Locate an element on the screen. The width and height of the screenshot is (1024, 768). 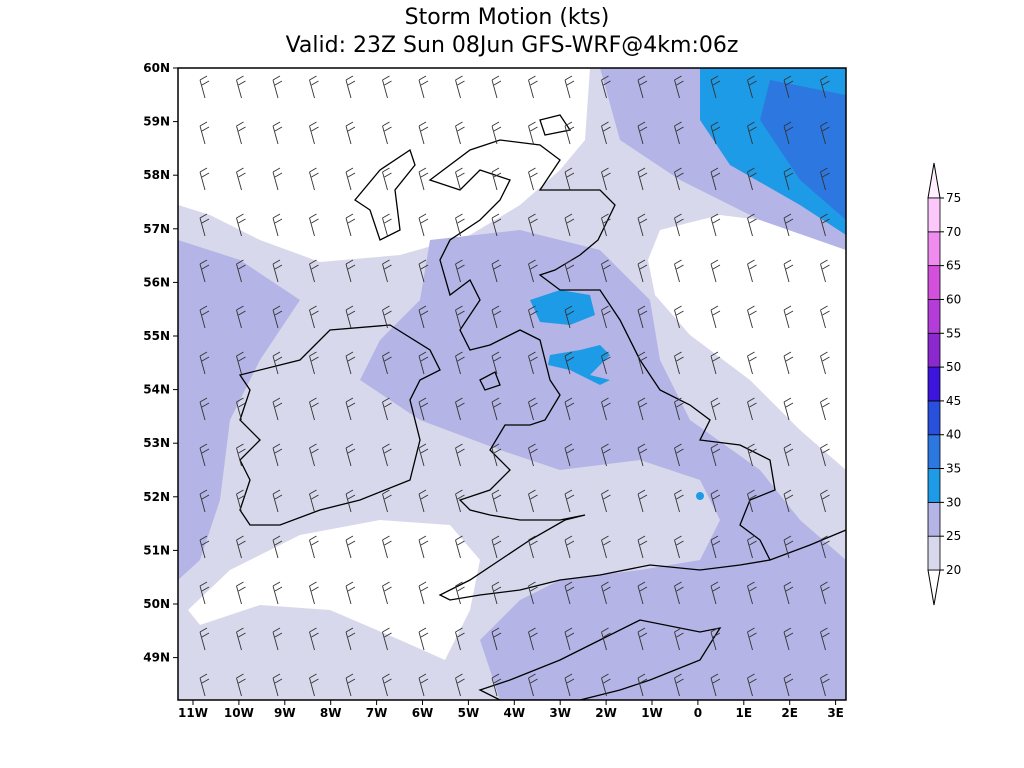
lon-label: 5W is located at coordinates (469, 713).